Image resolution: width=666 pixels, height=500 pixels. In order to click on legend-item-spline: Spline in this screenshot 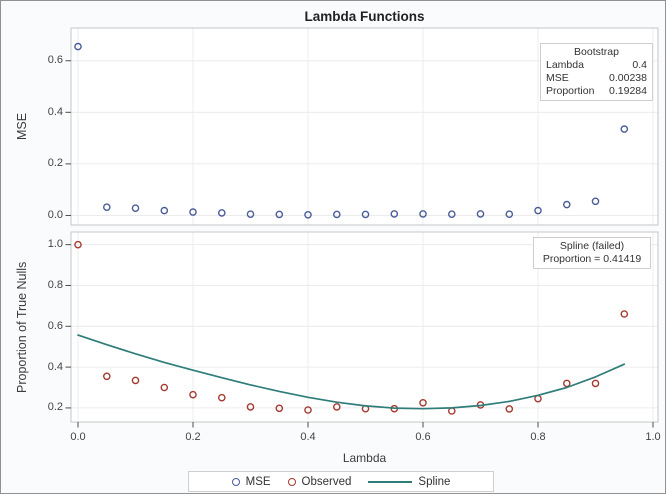, I will do `click(409, 482)`.